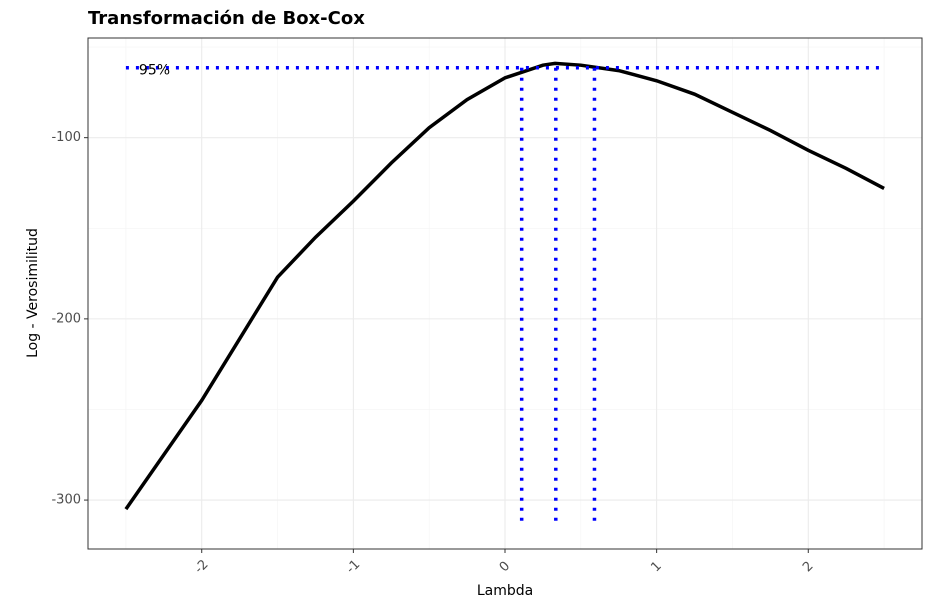 The height and width of the screenshot is (612, 945). What do you see at coordinates (66, 318) in the screenshot?
I see `y-tick-label: -200` at bounding box center [66, 318].